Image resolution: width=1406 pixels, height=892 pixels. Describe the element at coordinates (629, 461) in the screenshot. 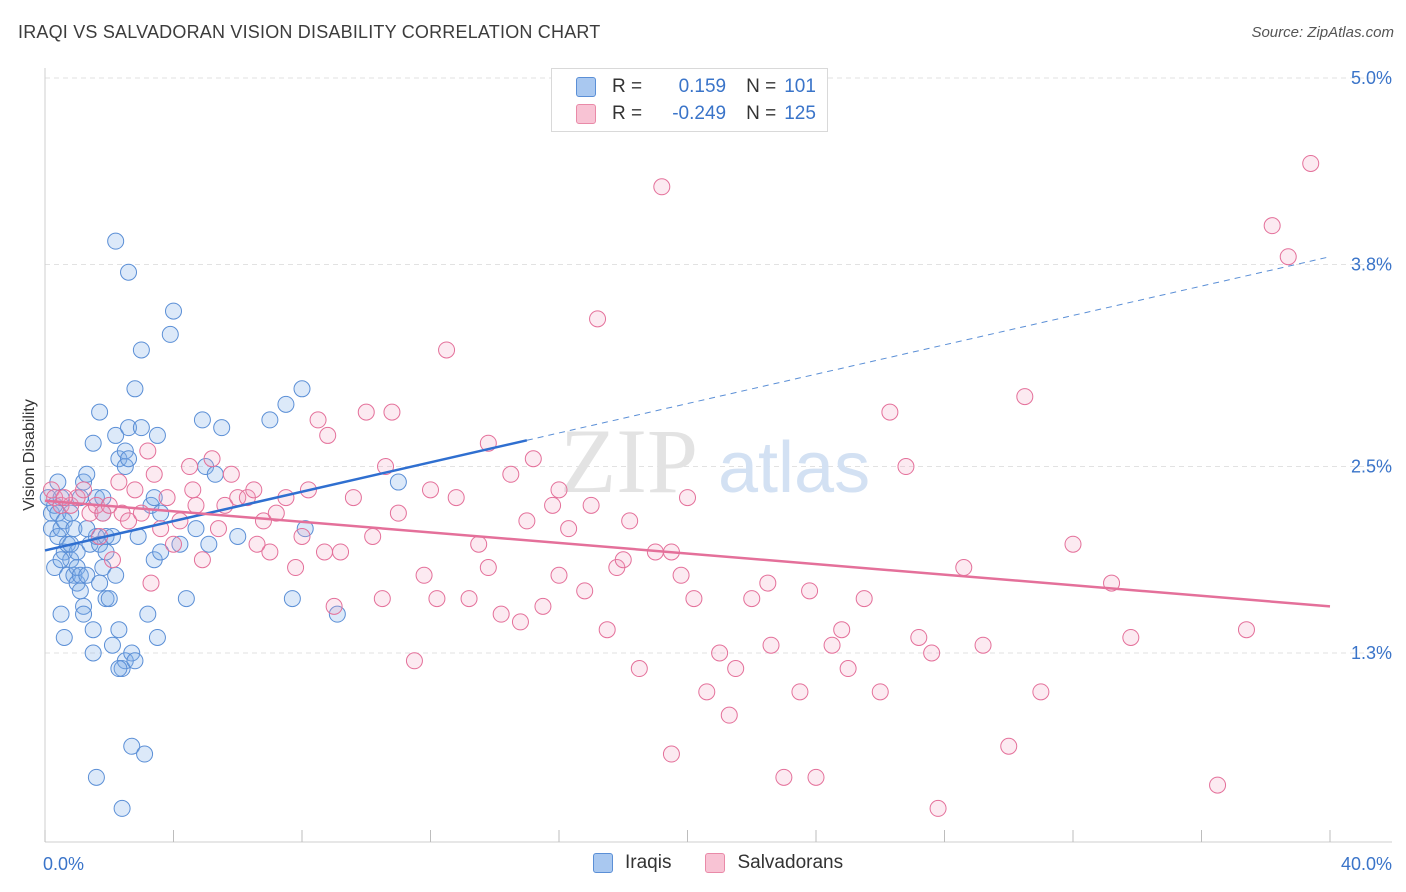

I see `watermark-zip: ZIP` at that location.